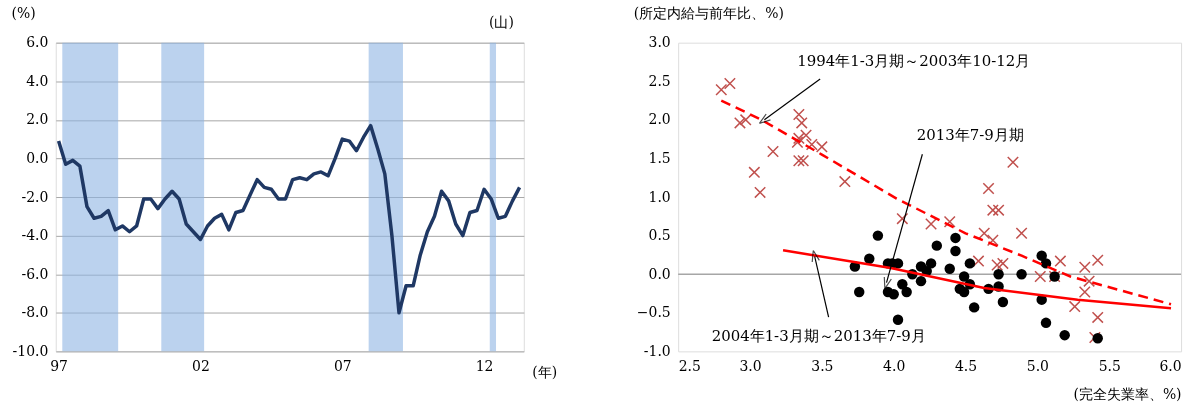 Image resolution: width=1198 pixels, height=407 pixels. I want to click on y-tick-label: -10.0, so click(30, 350).